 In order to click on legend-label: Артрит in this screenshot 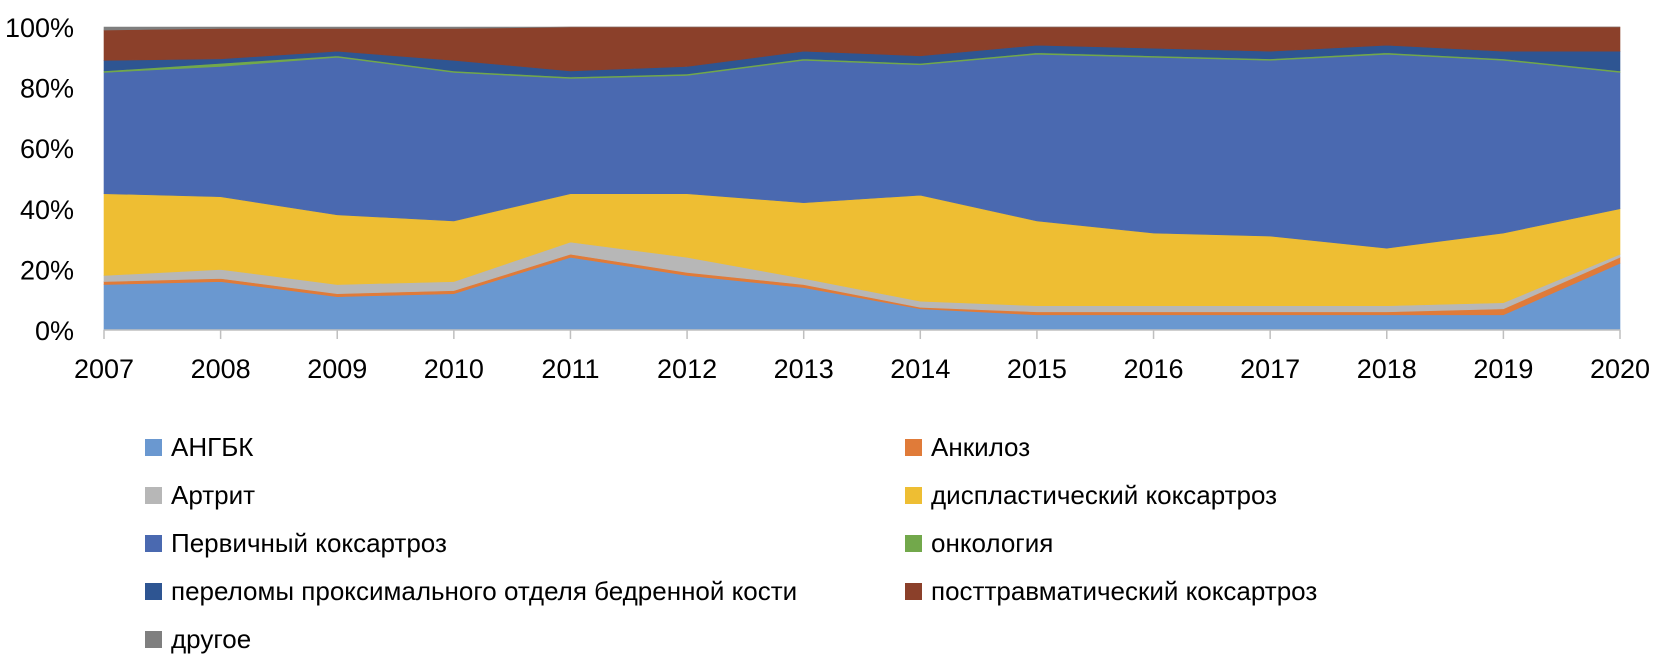, I will do `click(213, 495)`.